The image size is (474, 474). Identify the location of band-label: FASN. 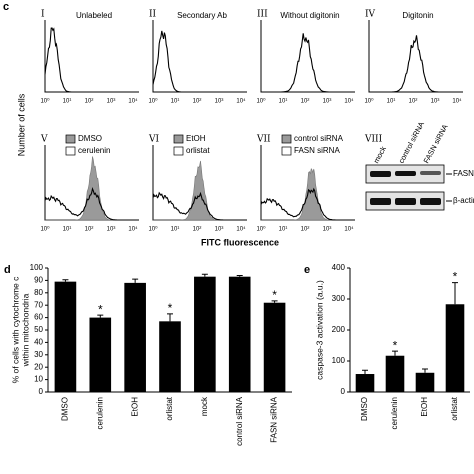
(463, 173).